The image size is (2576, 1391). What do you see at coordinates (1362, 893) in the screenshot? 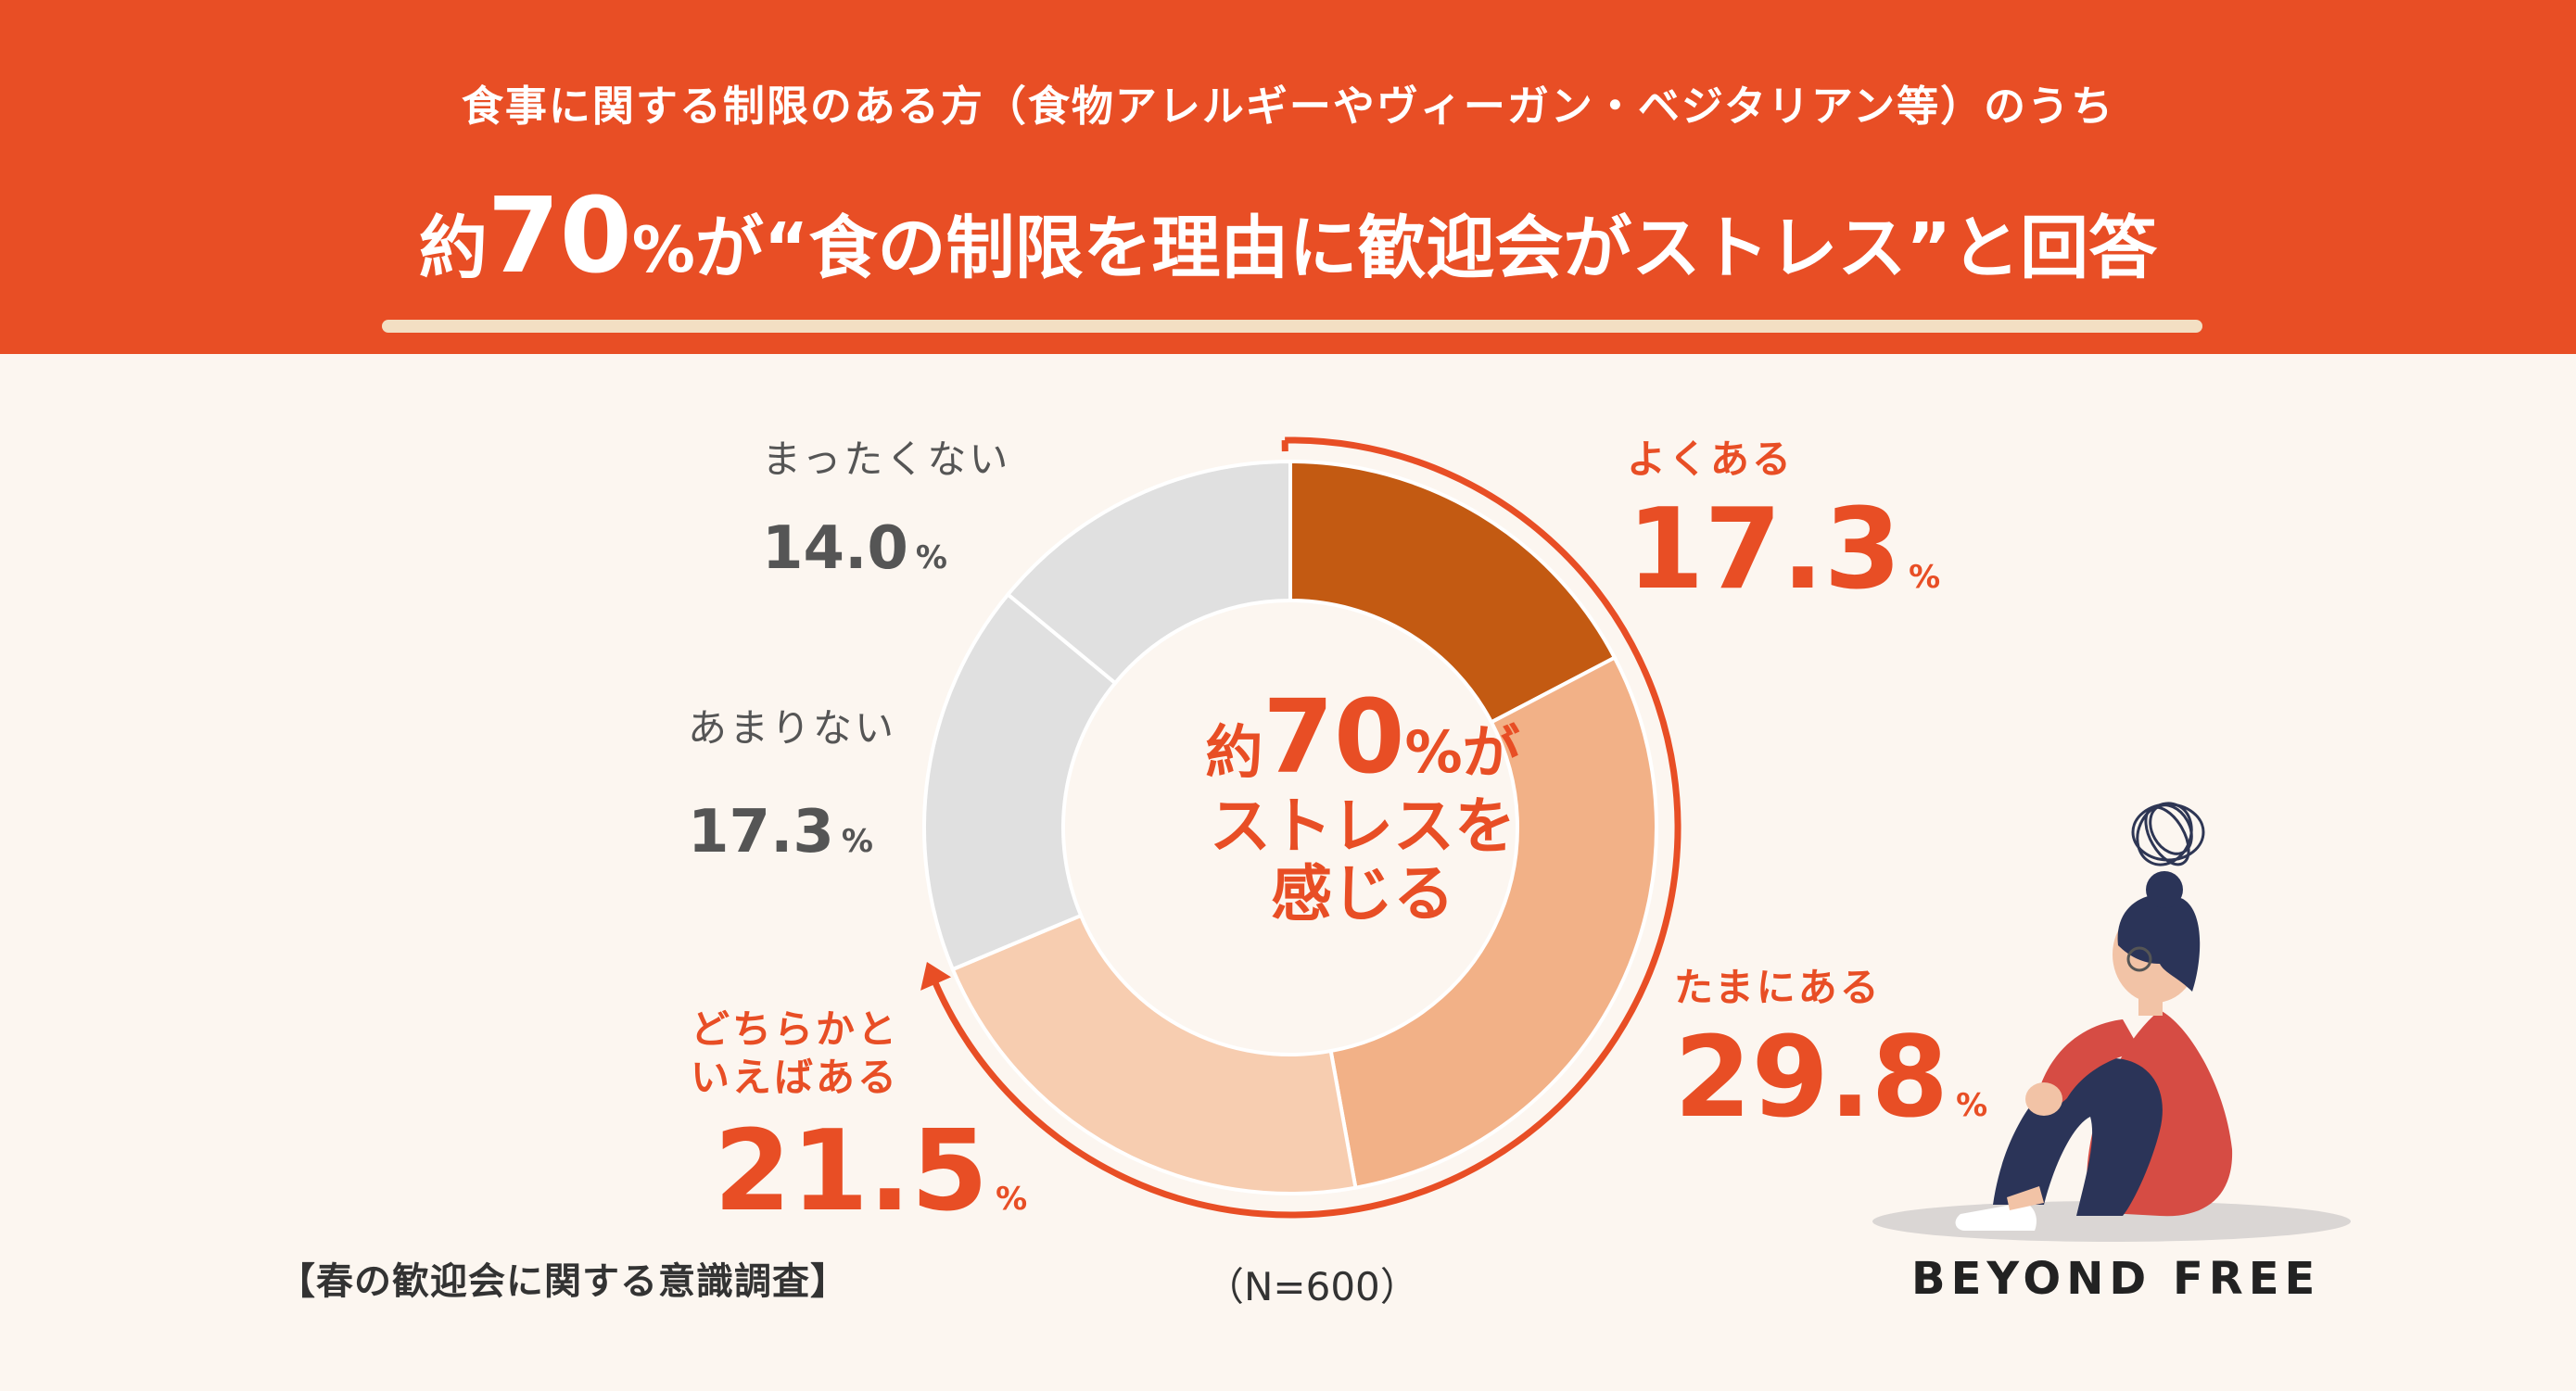
I see `center-line-3: 感じる` at bounding box center [1362, 893].